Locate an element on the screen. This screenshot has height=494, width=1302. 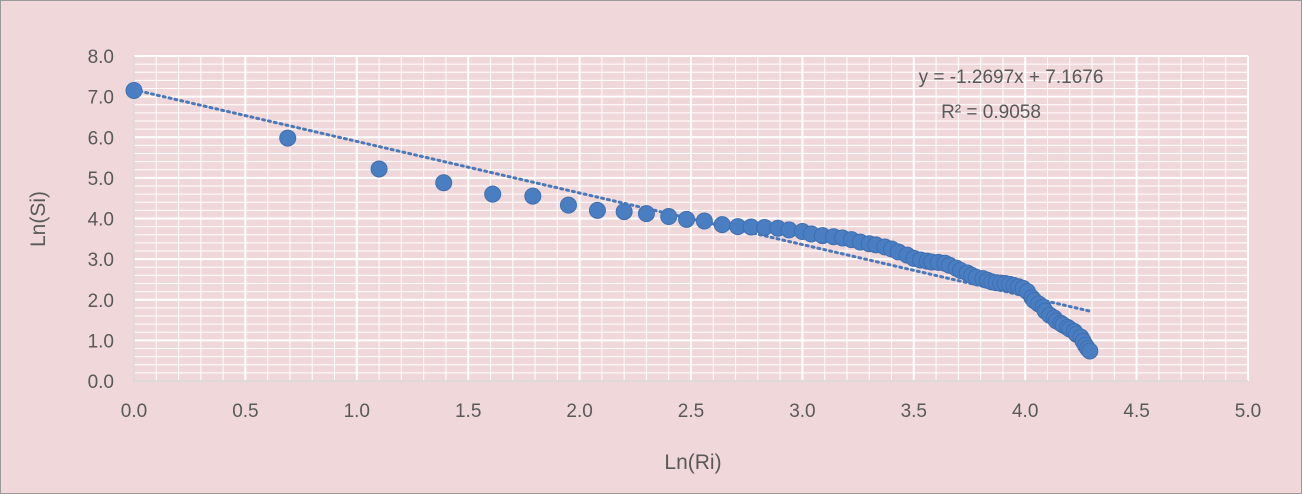
trendline-equation: y = -1.2697x + 7.1676 is located at coordinates (1011, 77).